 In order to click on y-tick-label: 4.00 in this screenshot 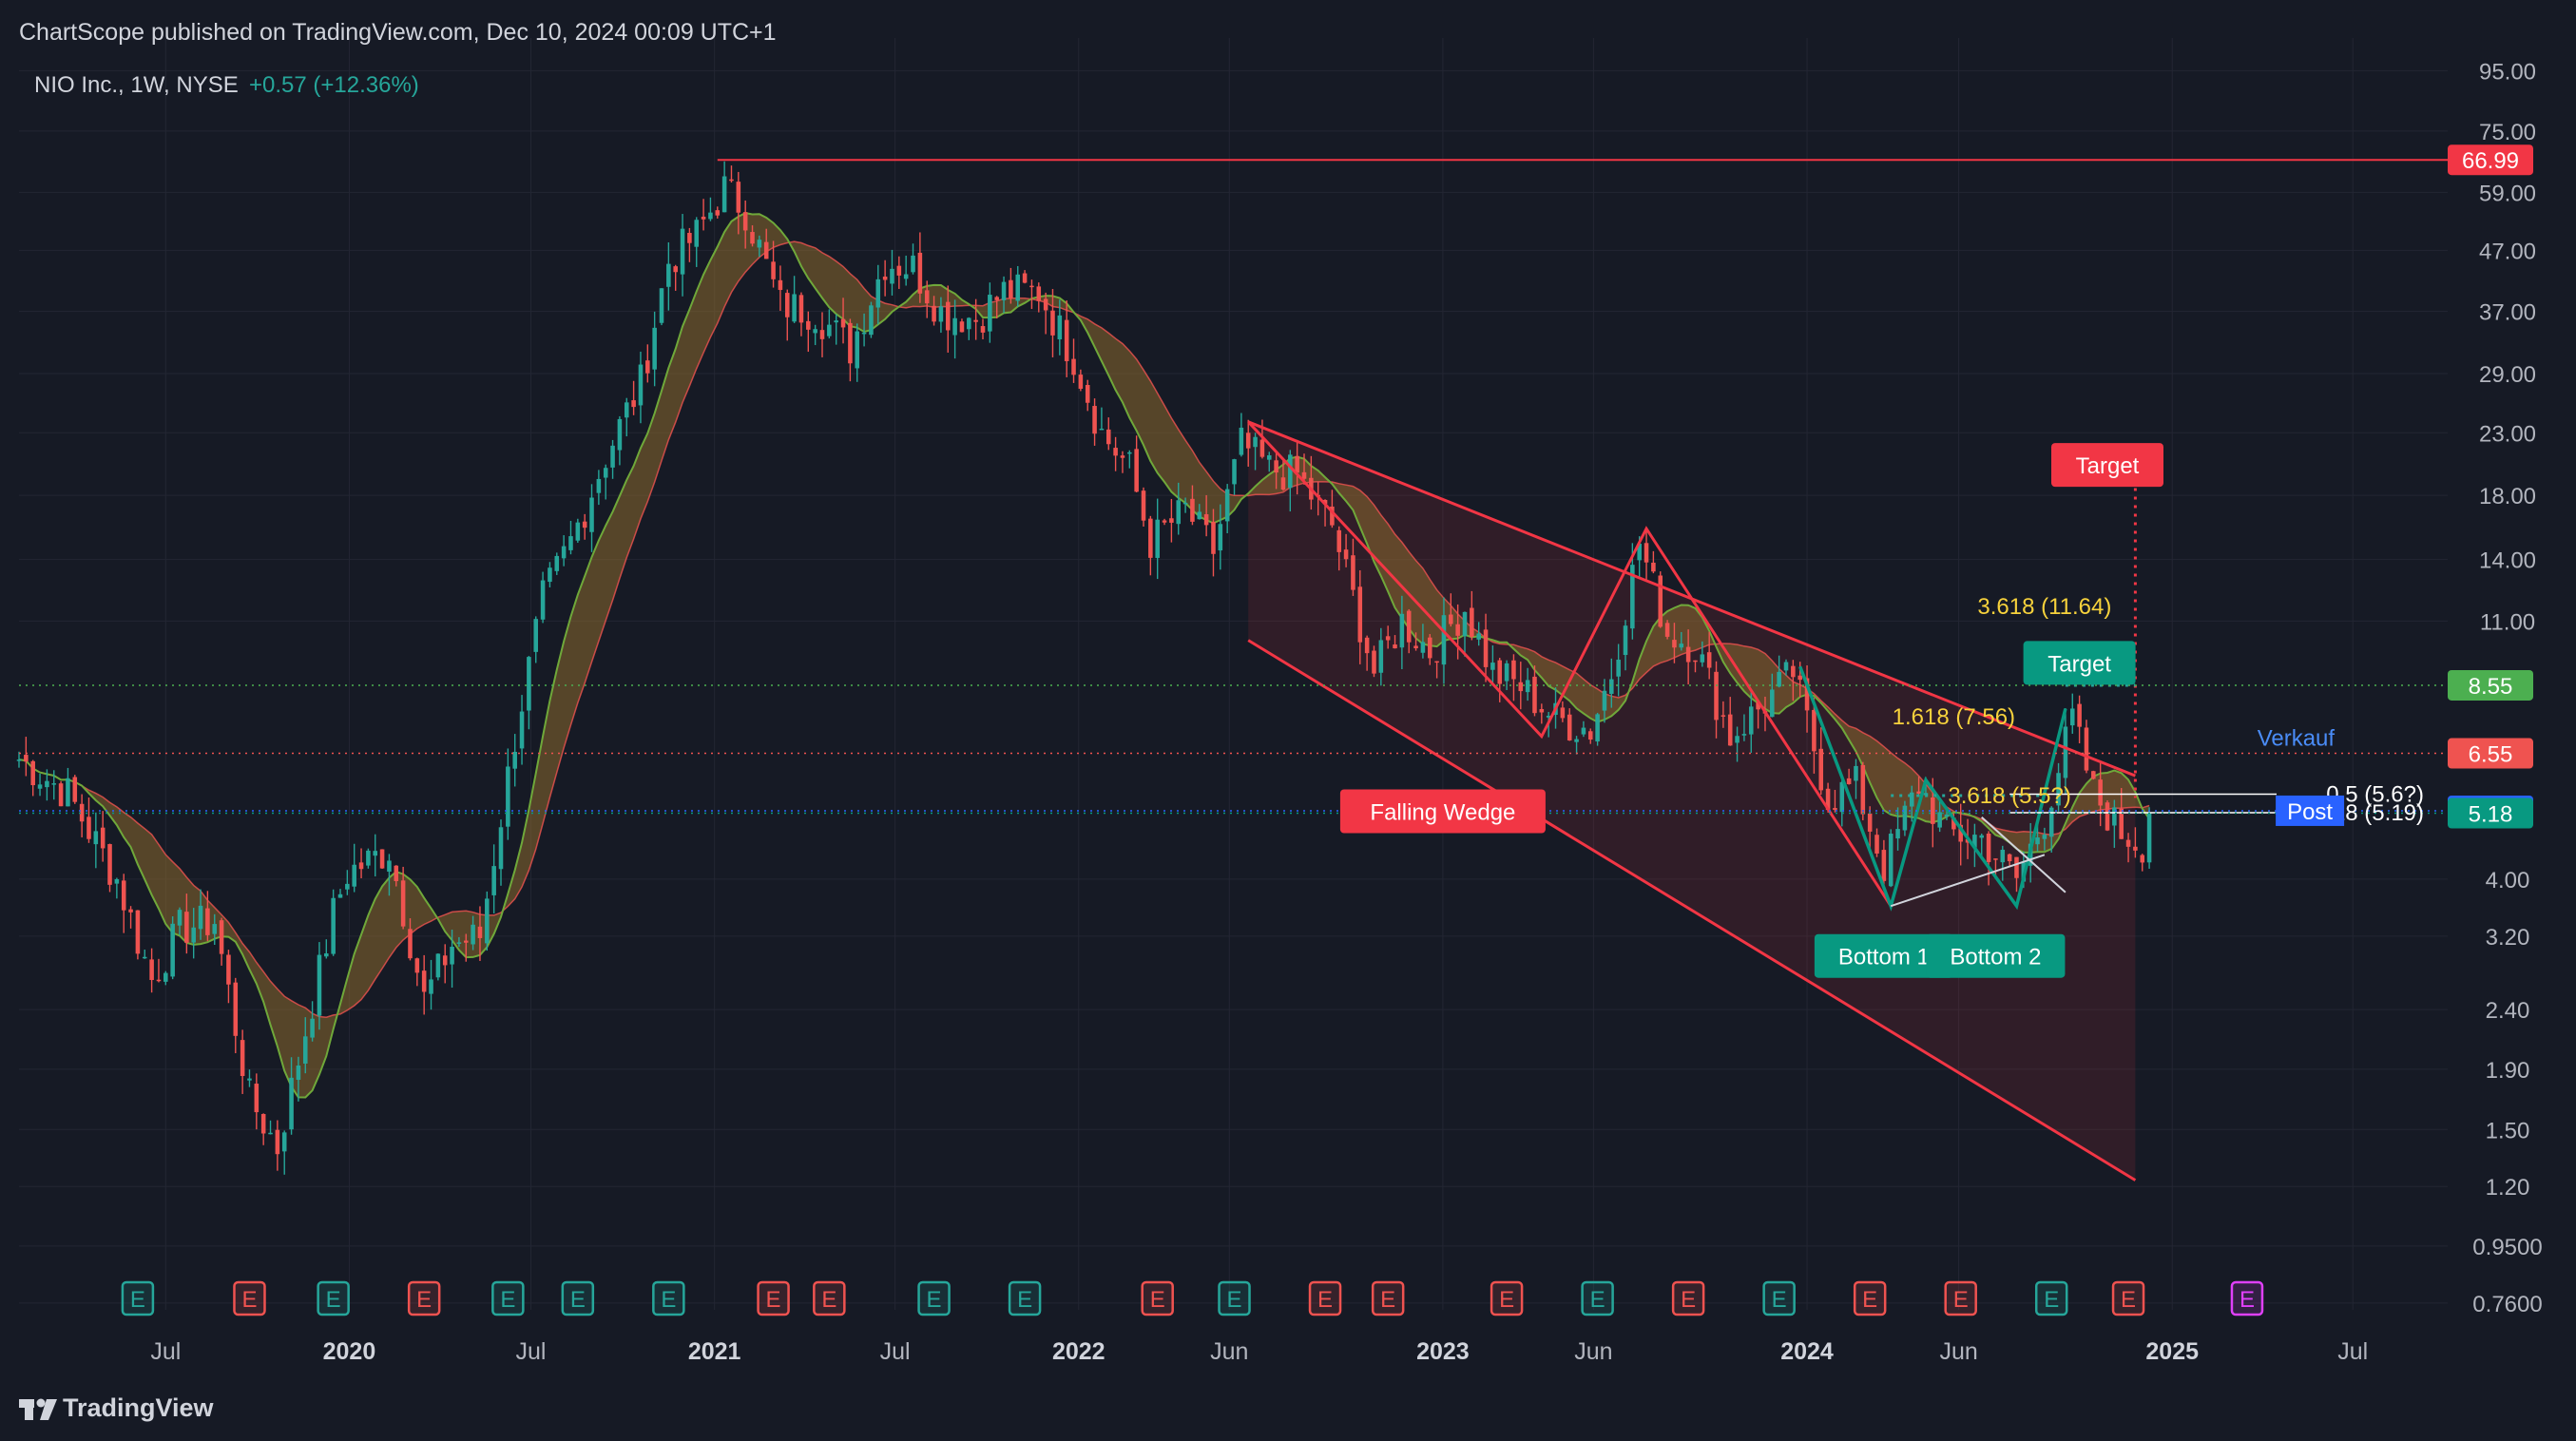, I will do `click(2508, 880)`.